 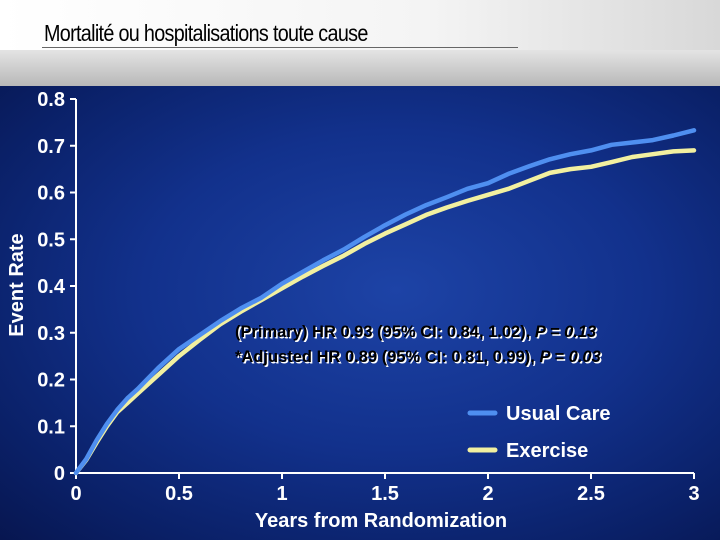 What do you see at coordinates (547, 451) in the screenshot?
I see `legend-label: Exercise` at bounding box center [547, 451].